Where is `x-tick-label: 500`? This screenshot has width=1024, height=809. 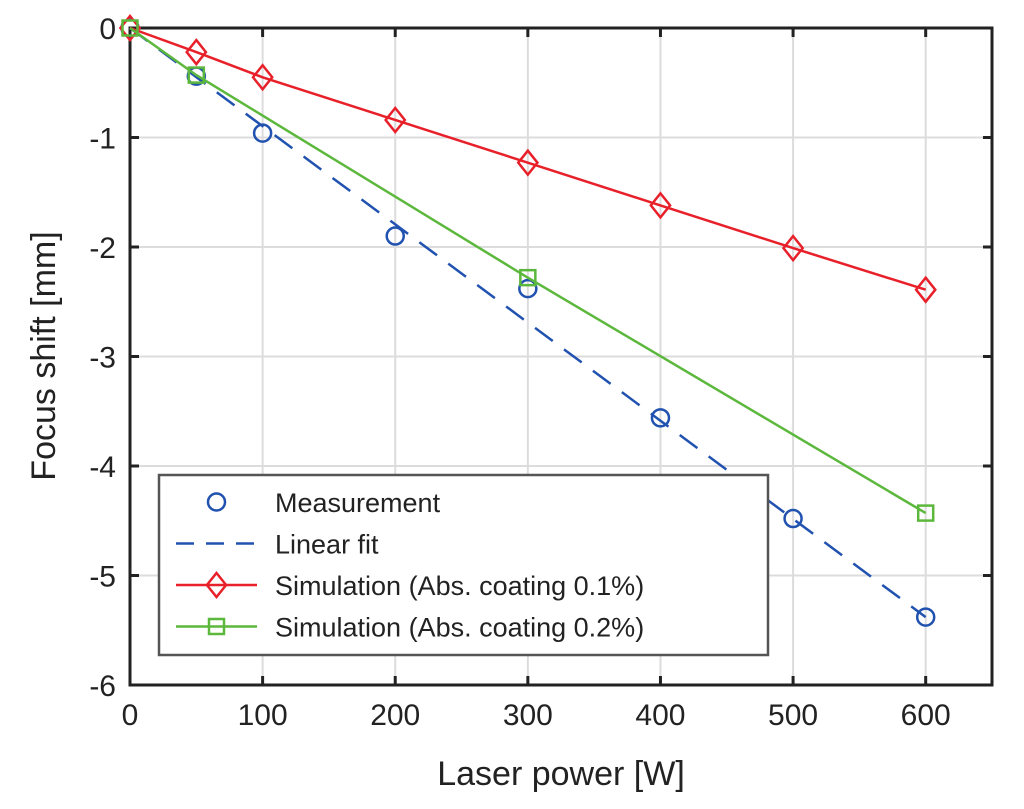 x-tick-label: 500 is located at coordinates (793, 715).